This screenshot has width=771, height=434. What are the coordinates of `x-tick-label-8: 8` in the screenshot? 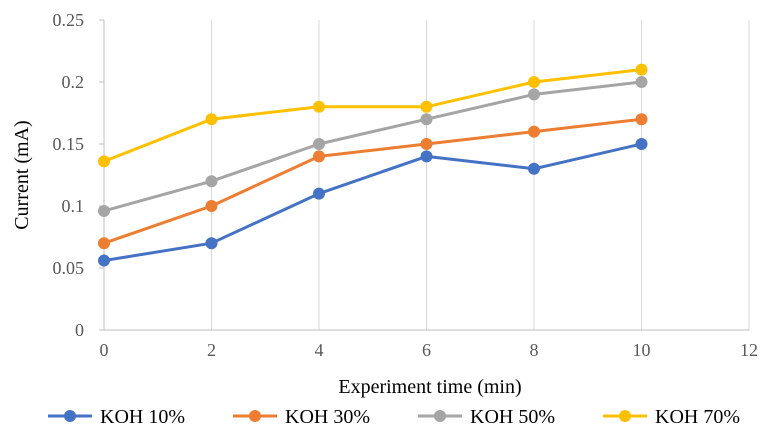 It's located at (534, 350).